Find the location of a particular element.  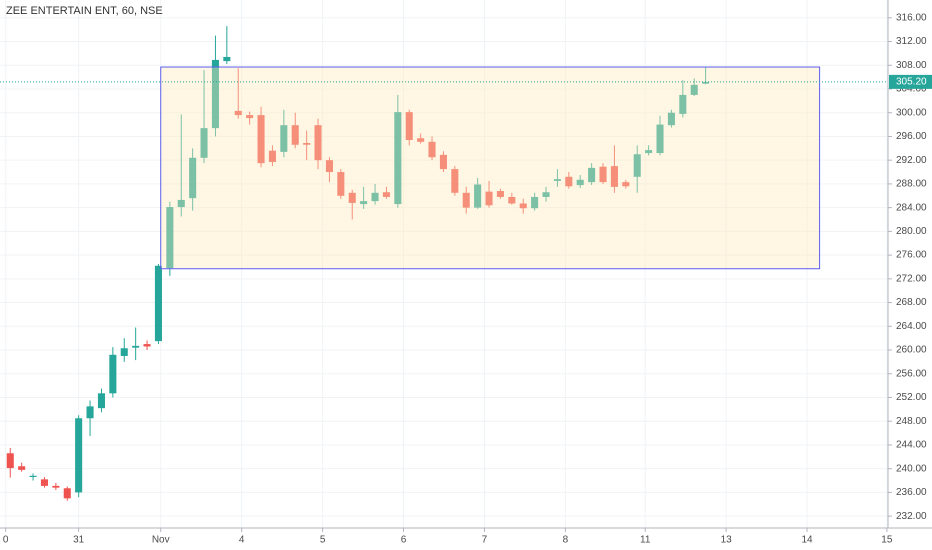

last-price-label: 305.20 is located at coordinates (911, 82).